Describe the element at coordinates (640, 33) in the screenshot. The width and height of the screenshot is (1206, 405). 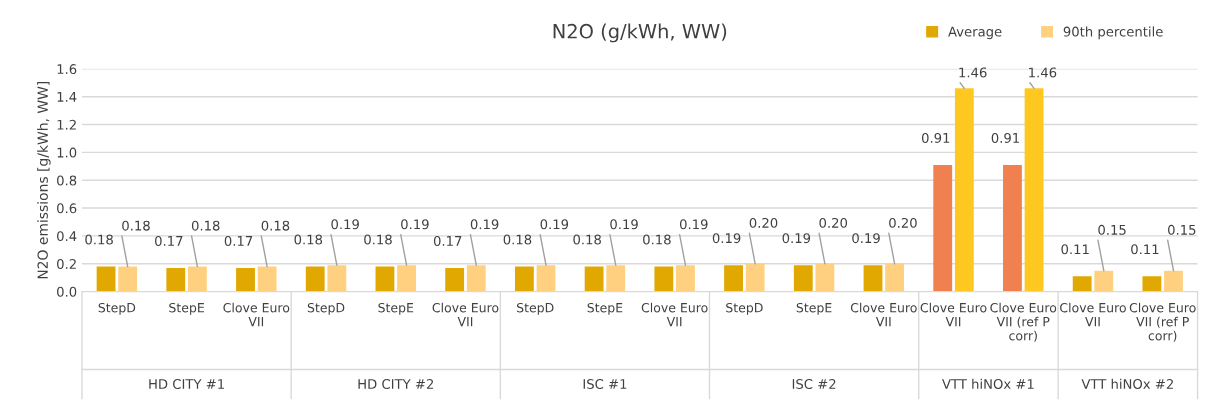
I see `chart-title: N2O (g/kWh, WW)` at that location.